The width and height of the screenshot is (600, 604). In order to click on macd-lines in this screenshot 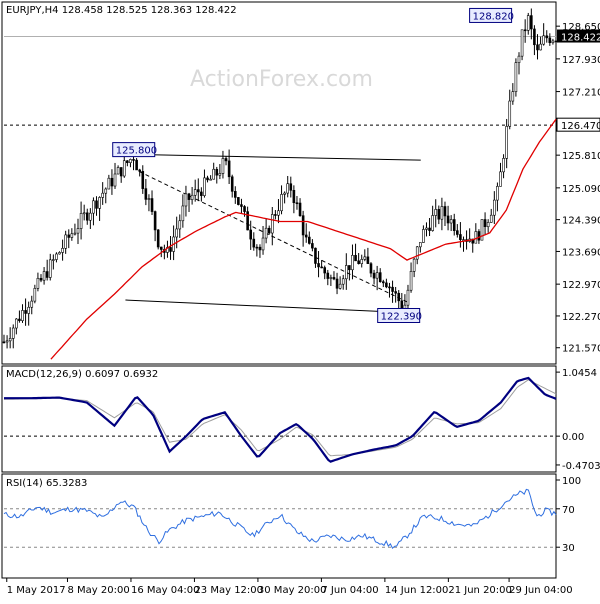, I will do `click(280, 419)`.